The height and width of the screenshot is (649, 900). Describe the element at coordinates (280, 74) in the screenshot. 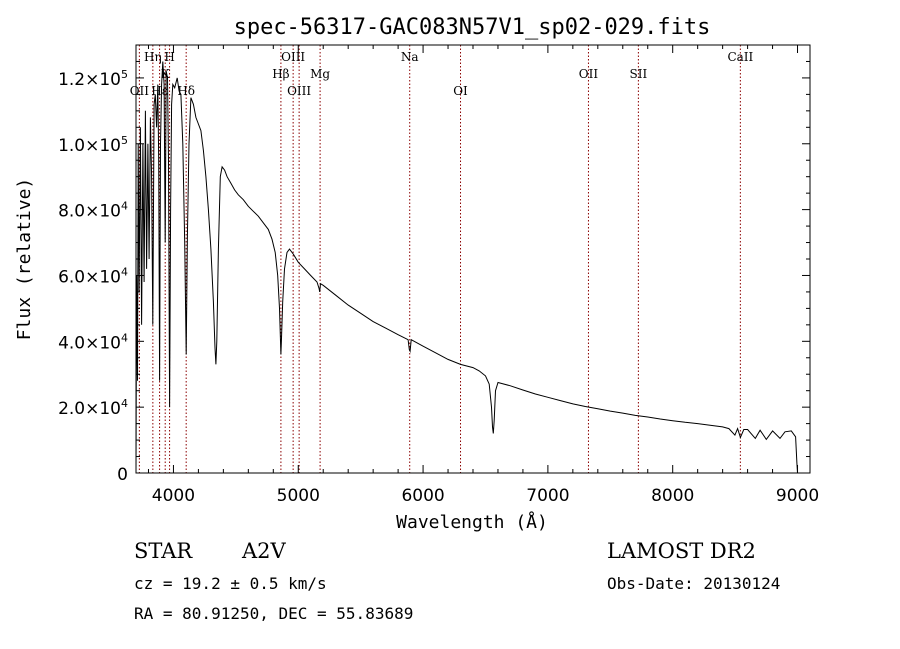

I see `spectral-line-label: Hβ` at that location.